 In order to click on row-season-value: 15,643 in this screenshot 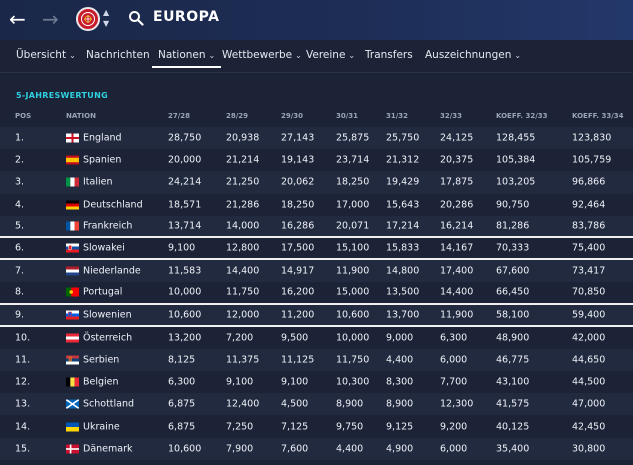, I will do `click(403, 205)`.